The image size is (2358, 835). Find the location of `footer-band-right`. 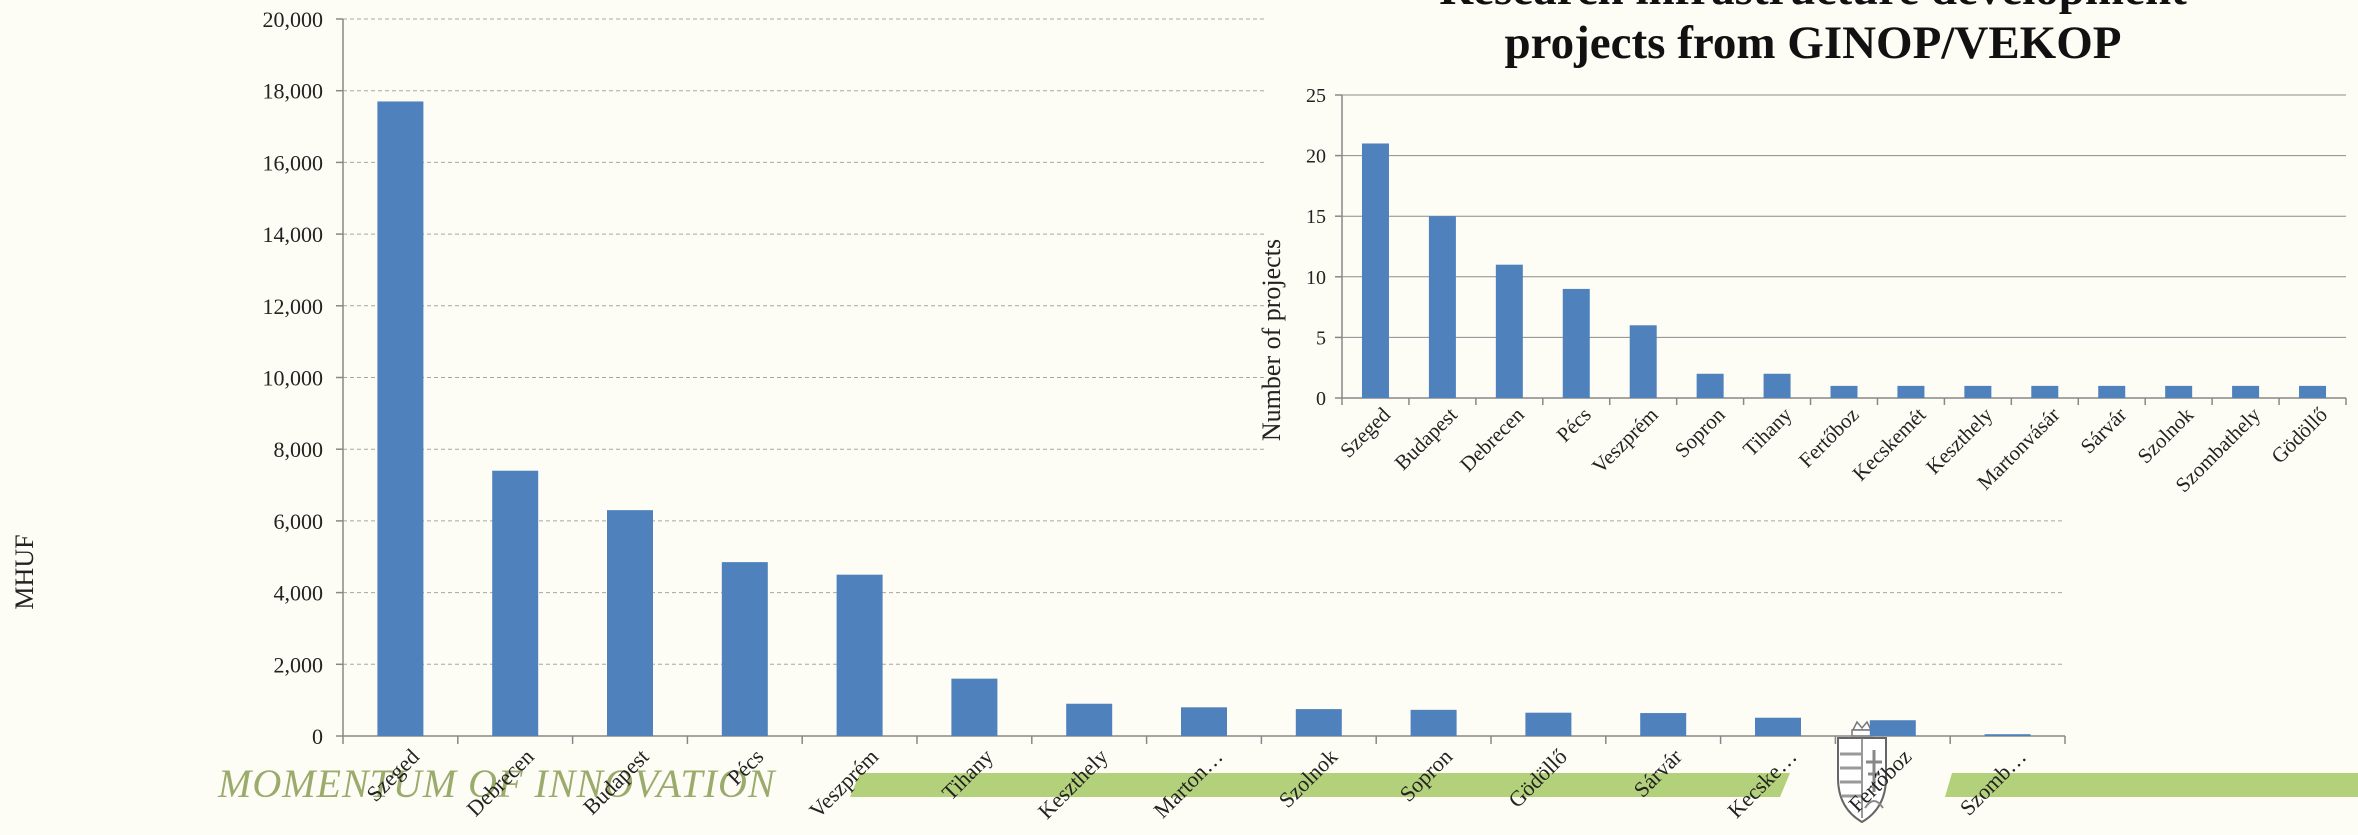

footer-band-right is located at coordinates (2151, 785).